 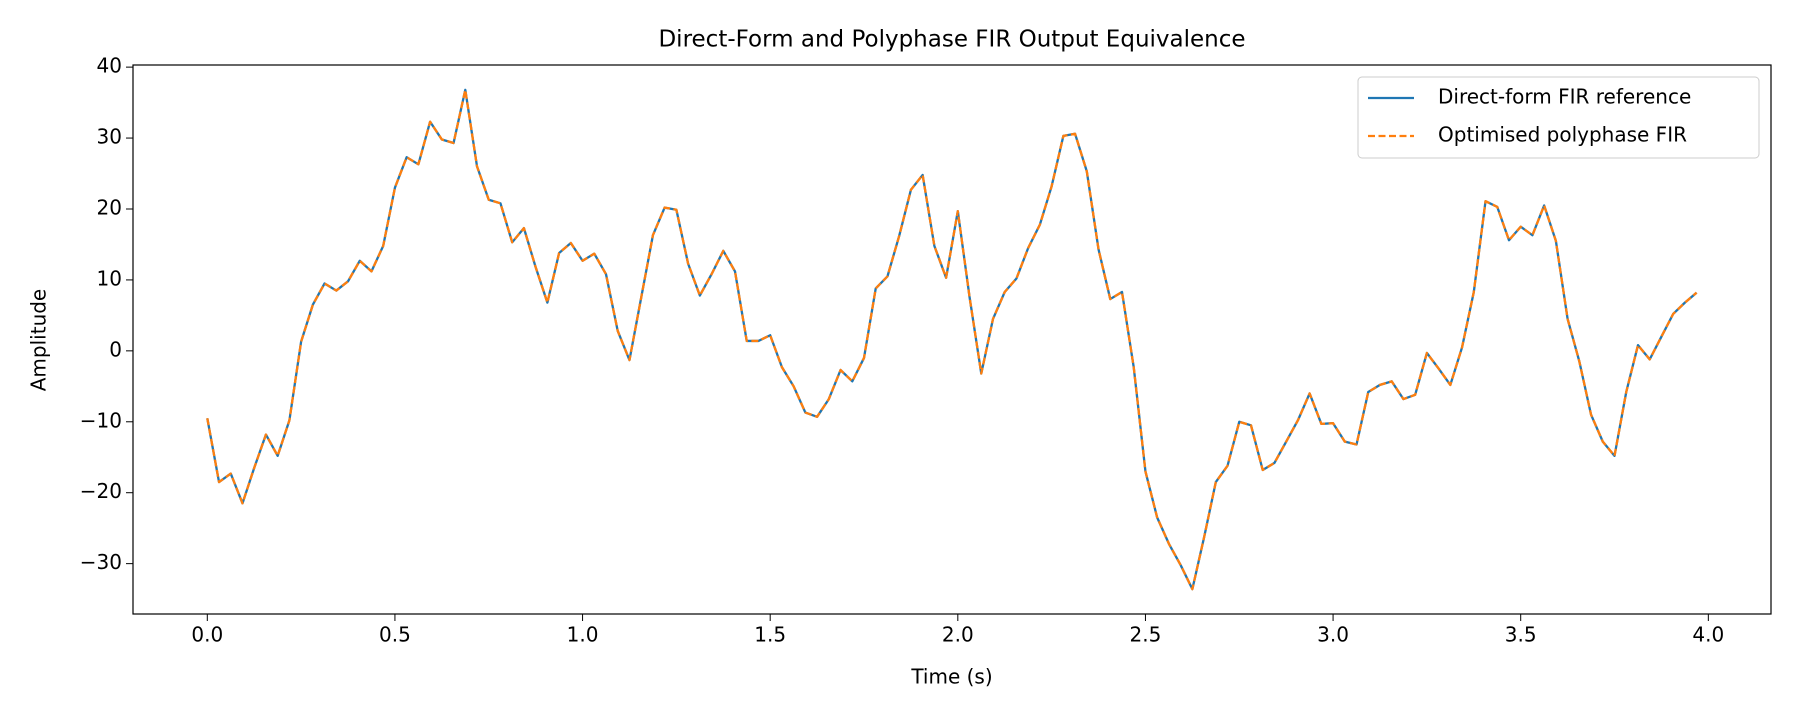 What do you see at coordinates (770, 635) in the screenshot?
I see `x-tick-label: 1.5` at bounding box center [770, 635].